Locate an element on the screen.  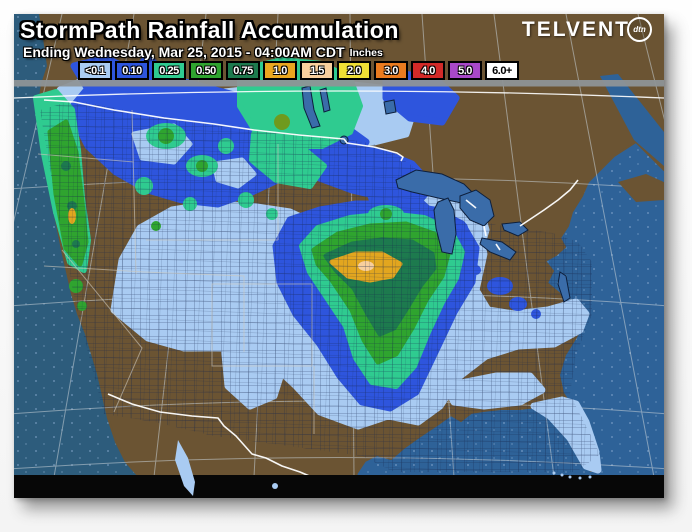
no-data-bar is located at coordinates (339, 486).